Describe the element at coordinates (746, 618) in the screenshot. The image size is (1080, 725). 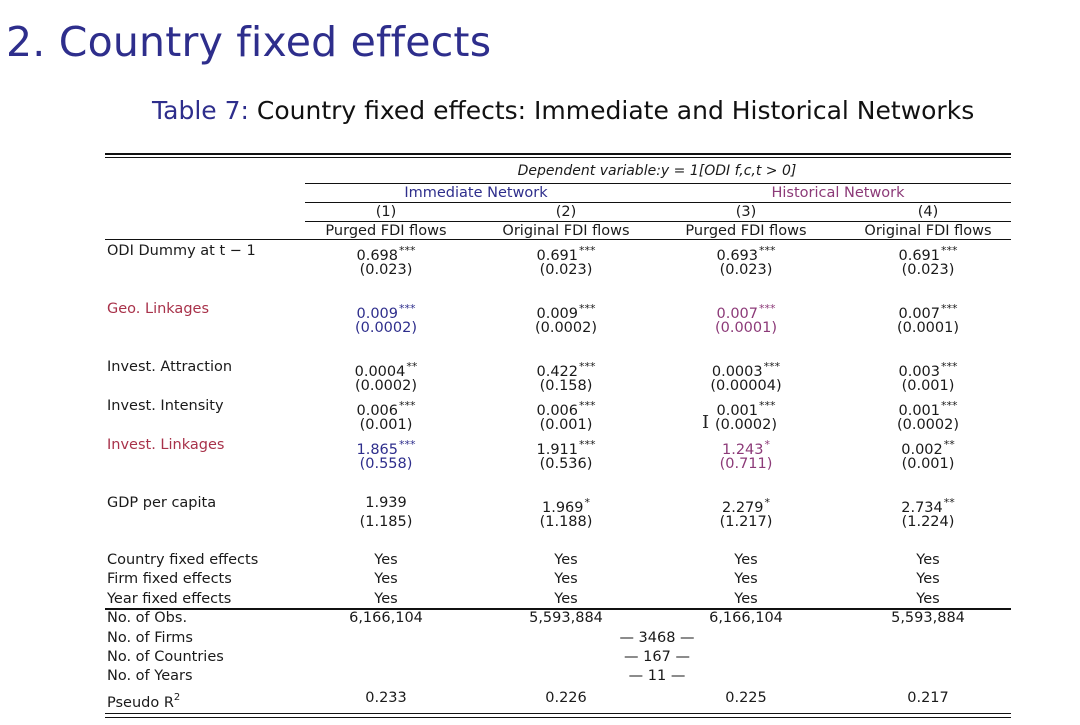
I see `obs-value: 6,166,104` at that location.